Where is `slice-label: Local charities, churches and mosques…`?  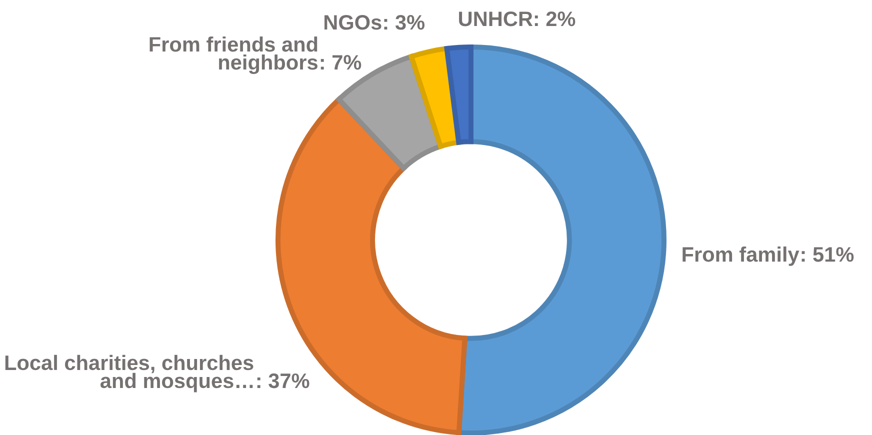
slice-label: Local charities, churches and mosques… is located at coordinates (129, 373).